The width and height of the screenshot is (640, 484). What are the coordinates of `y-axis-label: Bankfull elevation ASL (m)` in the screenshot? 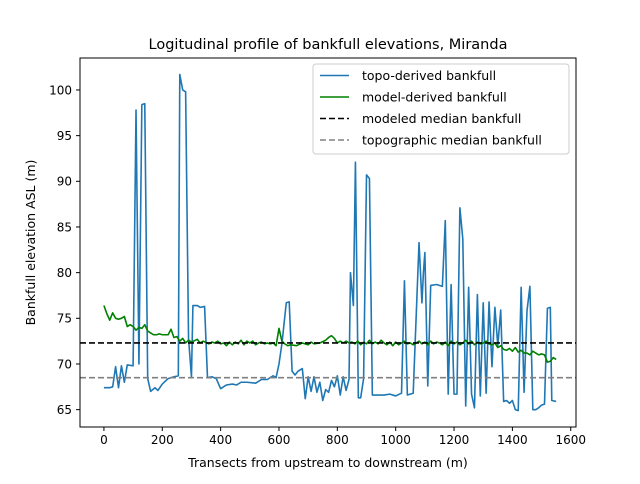 It's located at (30, 243).